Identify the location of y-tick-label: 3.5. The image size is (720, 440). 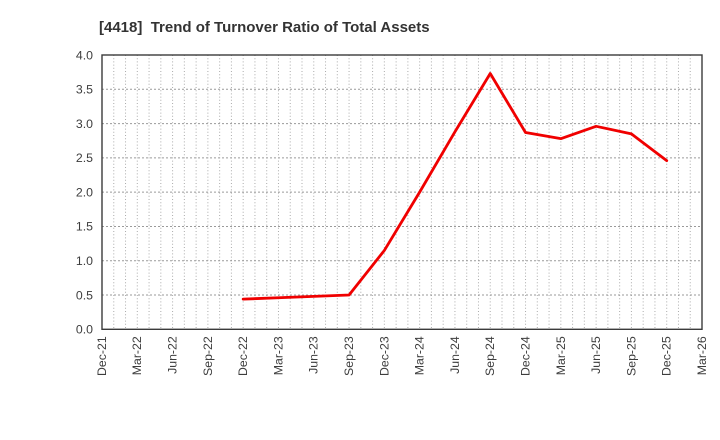
(84, 90).